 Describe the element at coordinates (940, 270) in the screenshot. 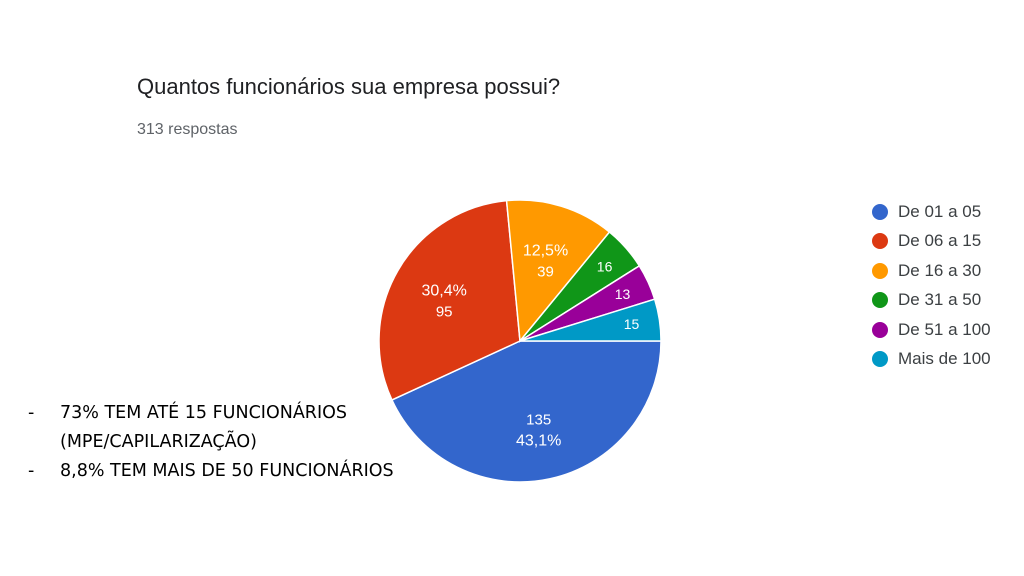

I see `legend-label: De 16 a 30` at that location.